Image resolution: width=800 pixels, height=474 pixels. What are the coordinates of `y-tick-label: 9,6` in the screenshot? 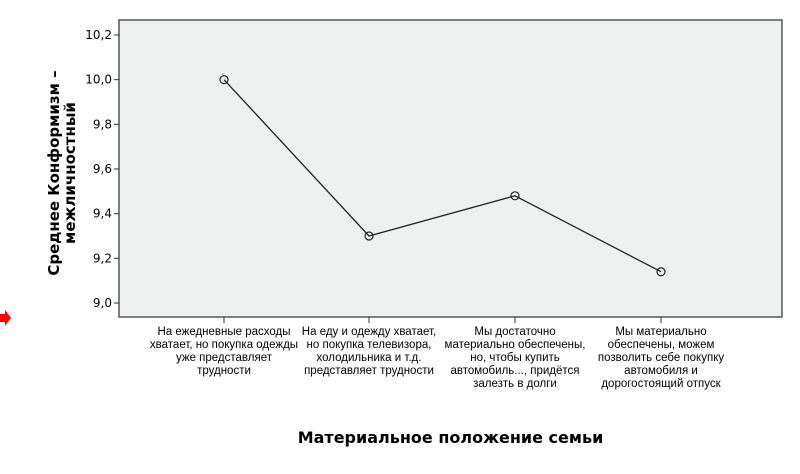 It's located at (102, 169).